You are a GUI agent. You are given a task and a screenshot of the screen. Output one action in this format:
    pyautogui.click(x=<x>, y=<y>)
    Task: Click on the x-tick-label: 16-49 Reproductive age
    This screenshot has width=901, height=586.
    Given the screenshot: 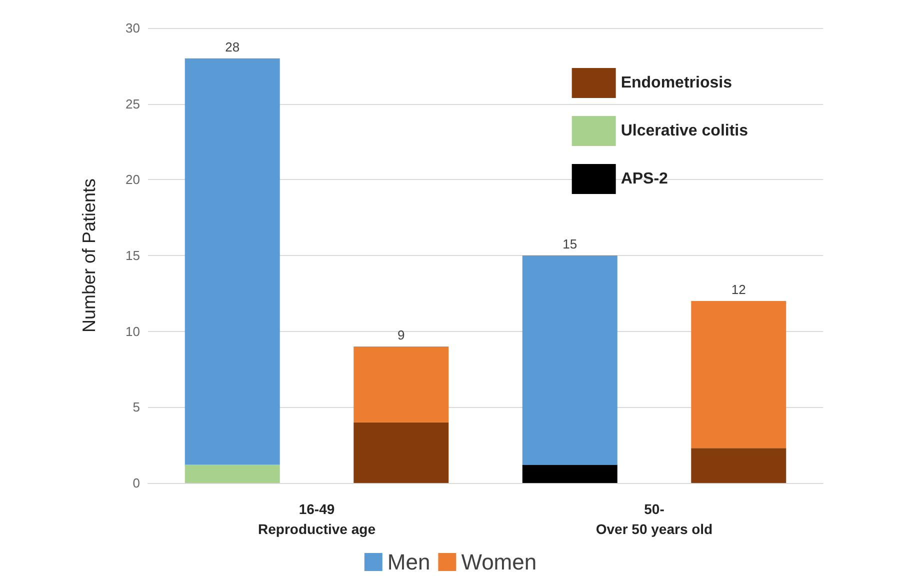 What is the action you would take?
    pyautogui.click(x=317, y=519)
    